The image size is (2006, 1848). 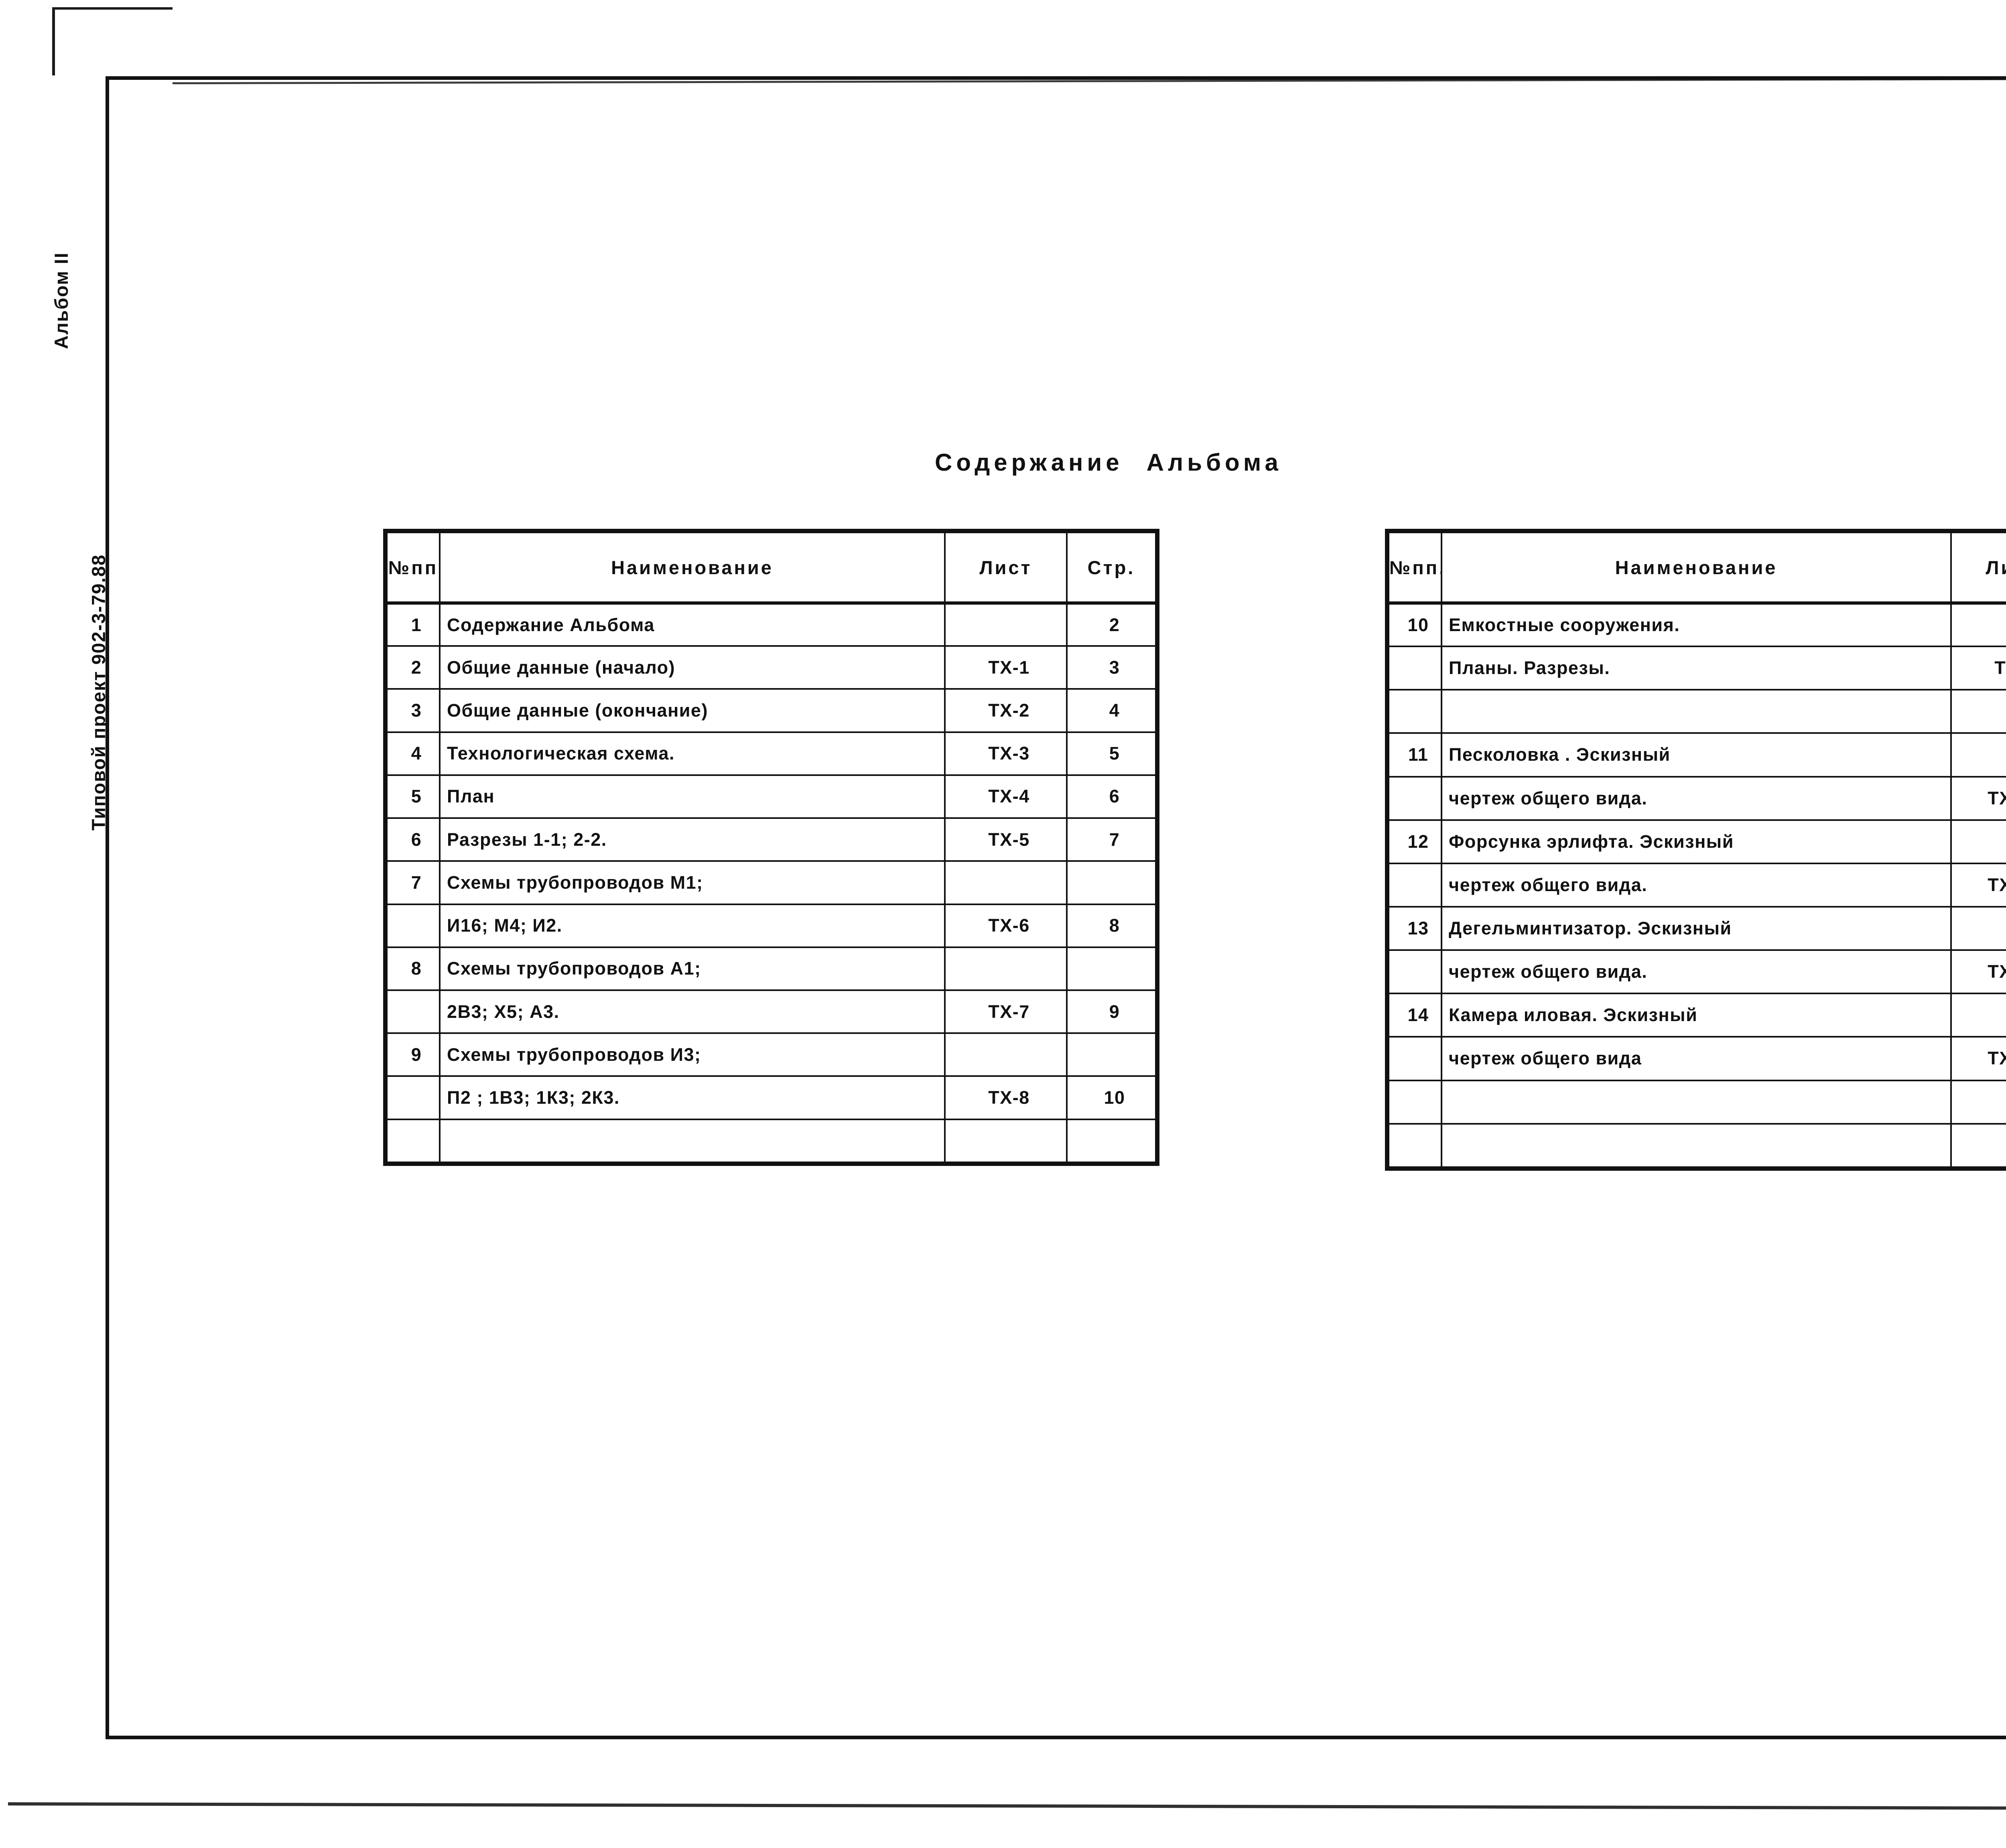 I want to click on row-name-cell: Планы. Разрезы., so click(x=1696, y=668).